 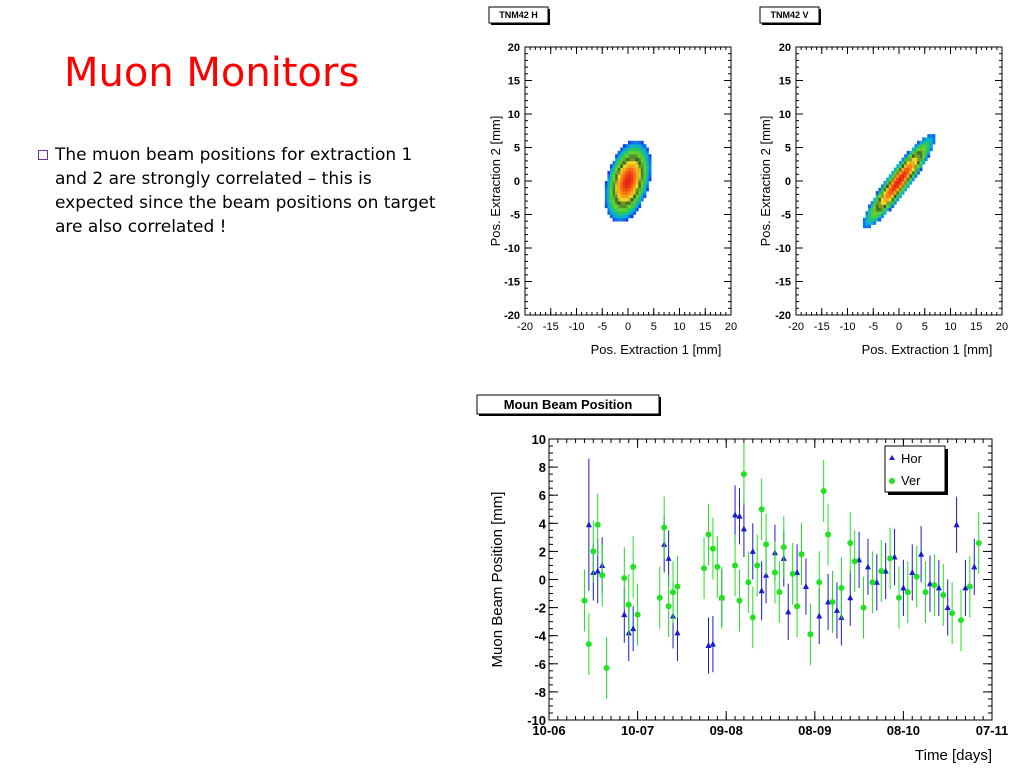 I want to click on y-tick-label: 6, so click(x=542, y=495).